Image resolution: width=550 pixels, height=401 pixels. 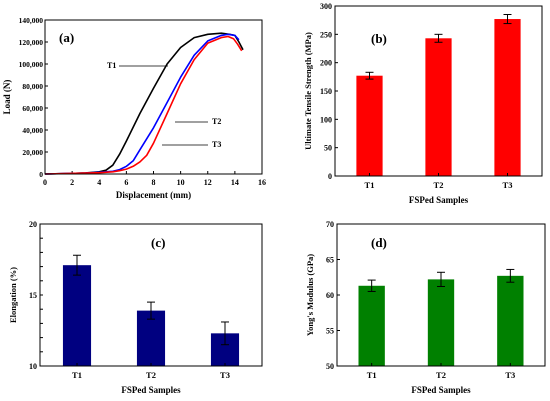 I want to click on panel-label: (c), so click(x=158, y=242).